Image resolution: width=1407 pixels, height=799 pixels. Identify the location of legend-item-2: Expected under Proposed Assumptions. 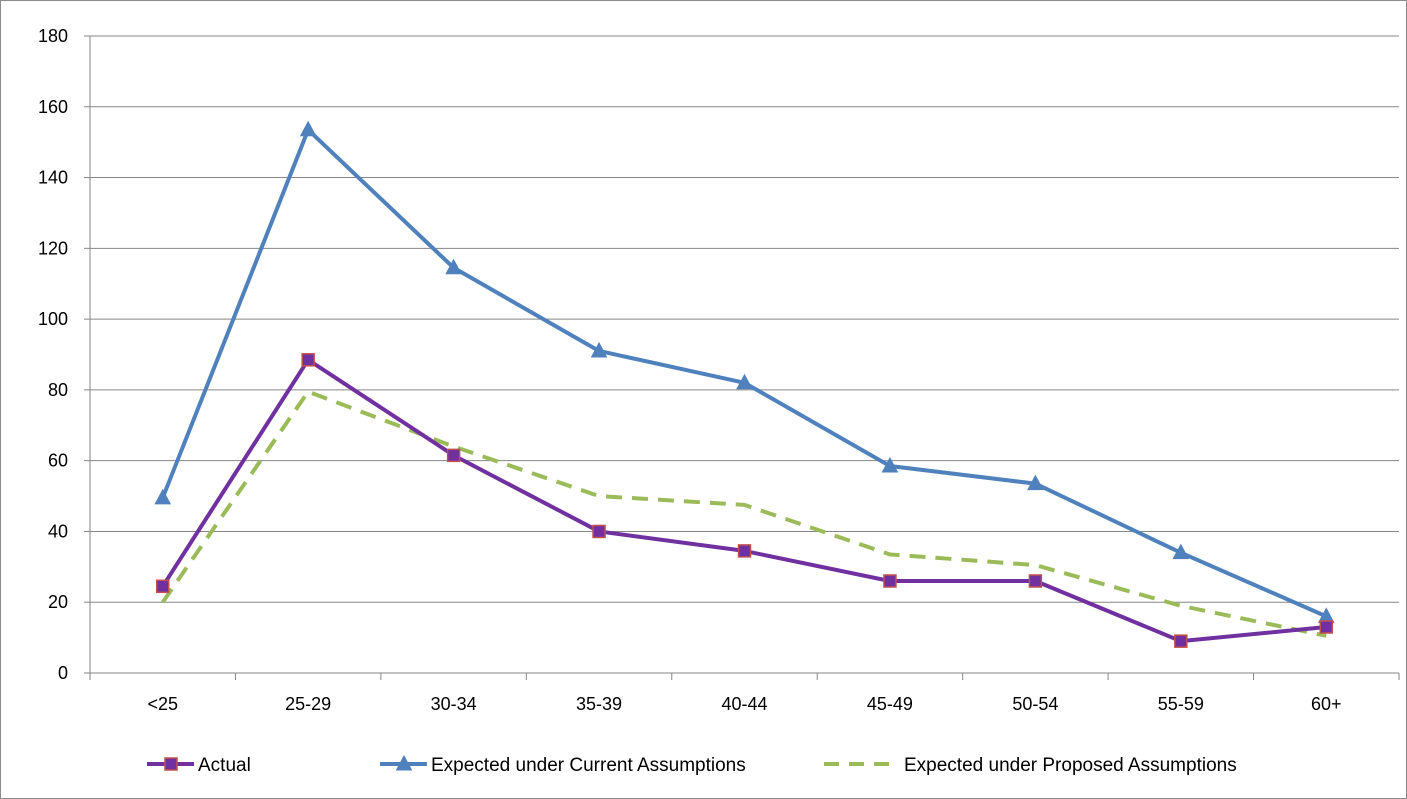
(1030, 765).